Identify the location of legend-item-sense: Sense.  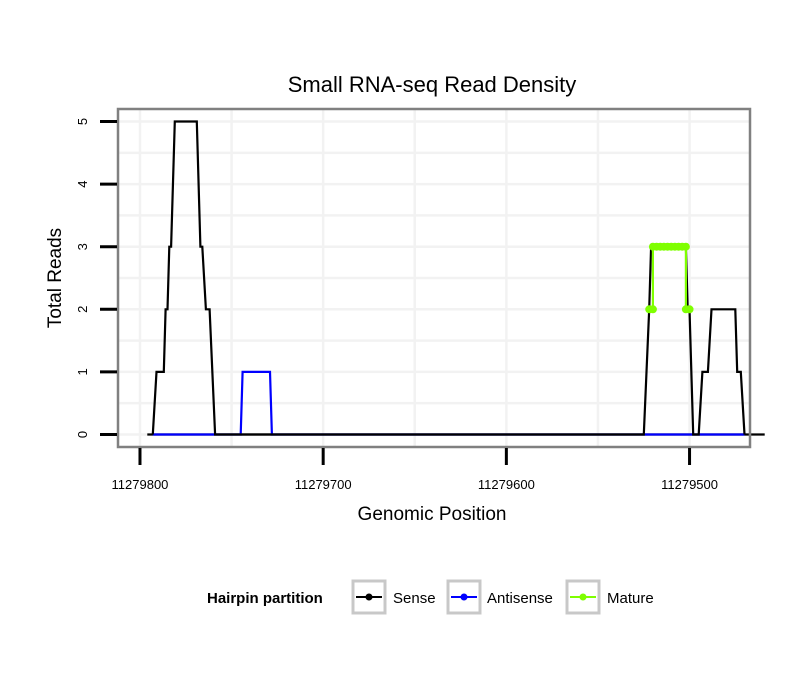
(393, 597).